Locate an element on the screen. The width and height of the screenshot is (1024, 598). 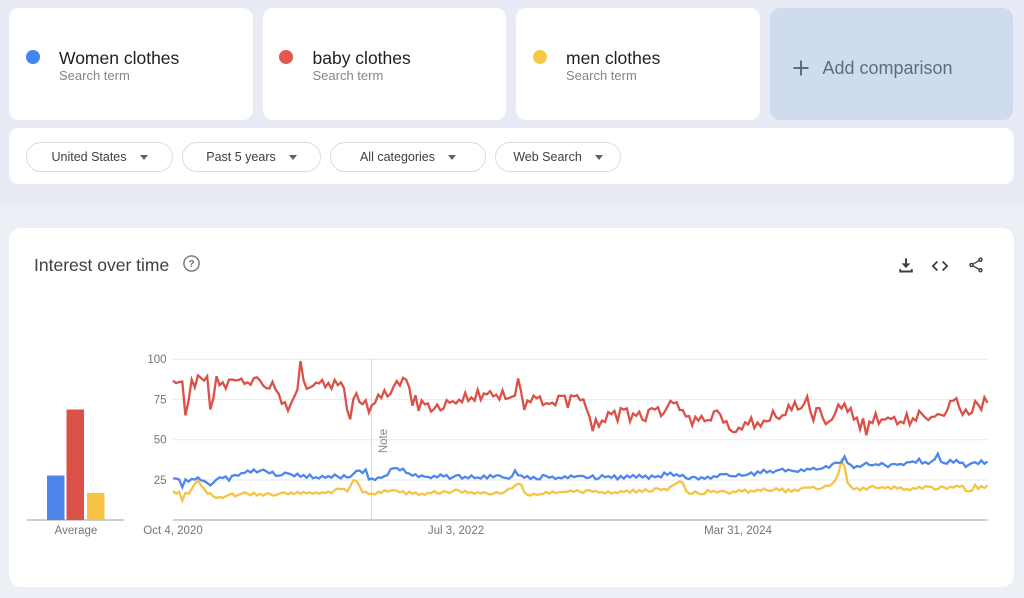
svg-text: Average is located at coordinates (76, 531).